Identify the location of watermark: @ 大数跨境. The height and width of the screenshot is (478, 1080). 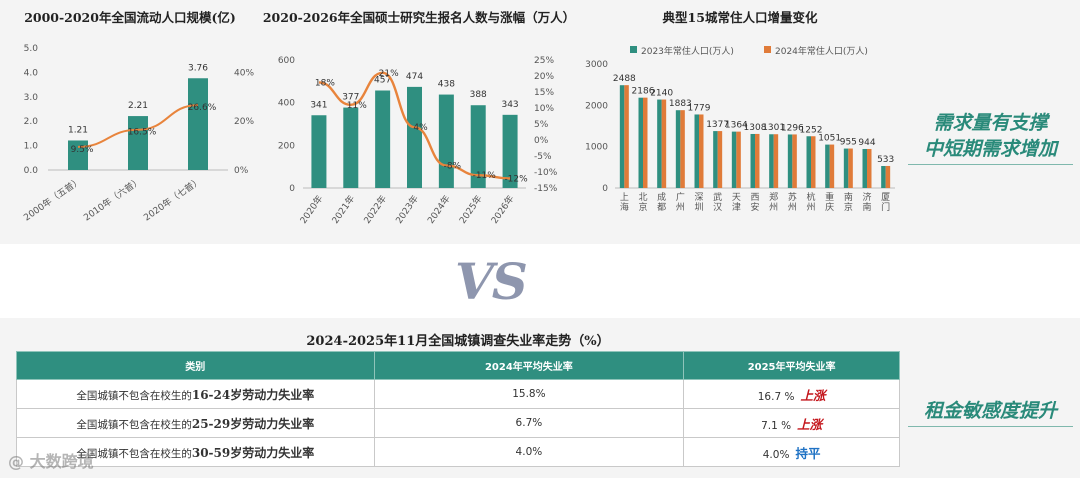
(51, 461).